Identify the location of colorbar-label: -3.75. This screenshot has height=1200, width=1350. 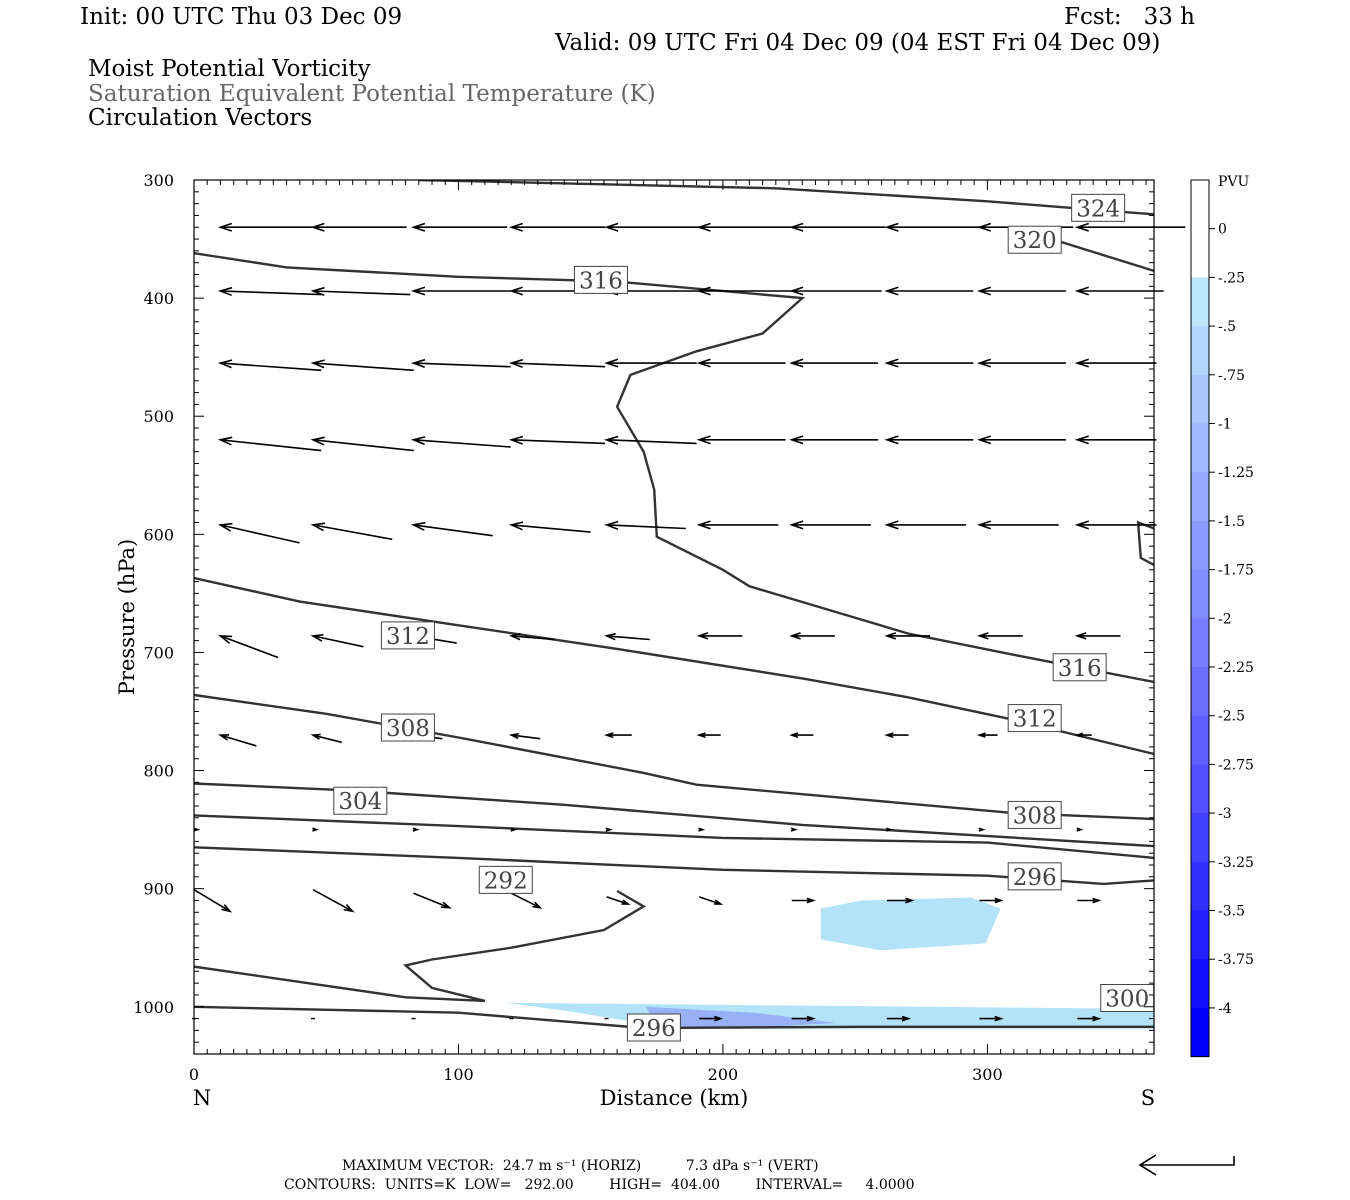
(1236, 960).